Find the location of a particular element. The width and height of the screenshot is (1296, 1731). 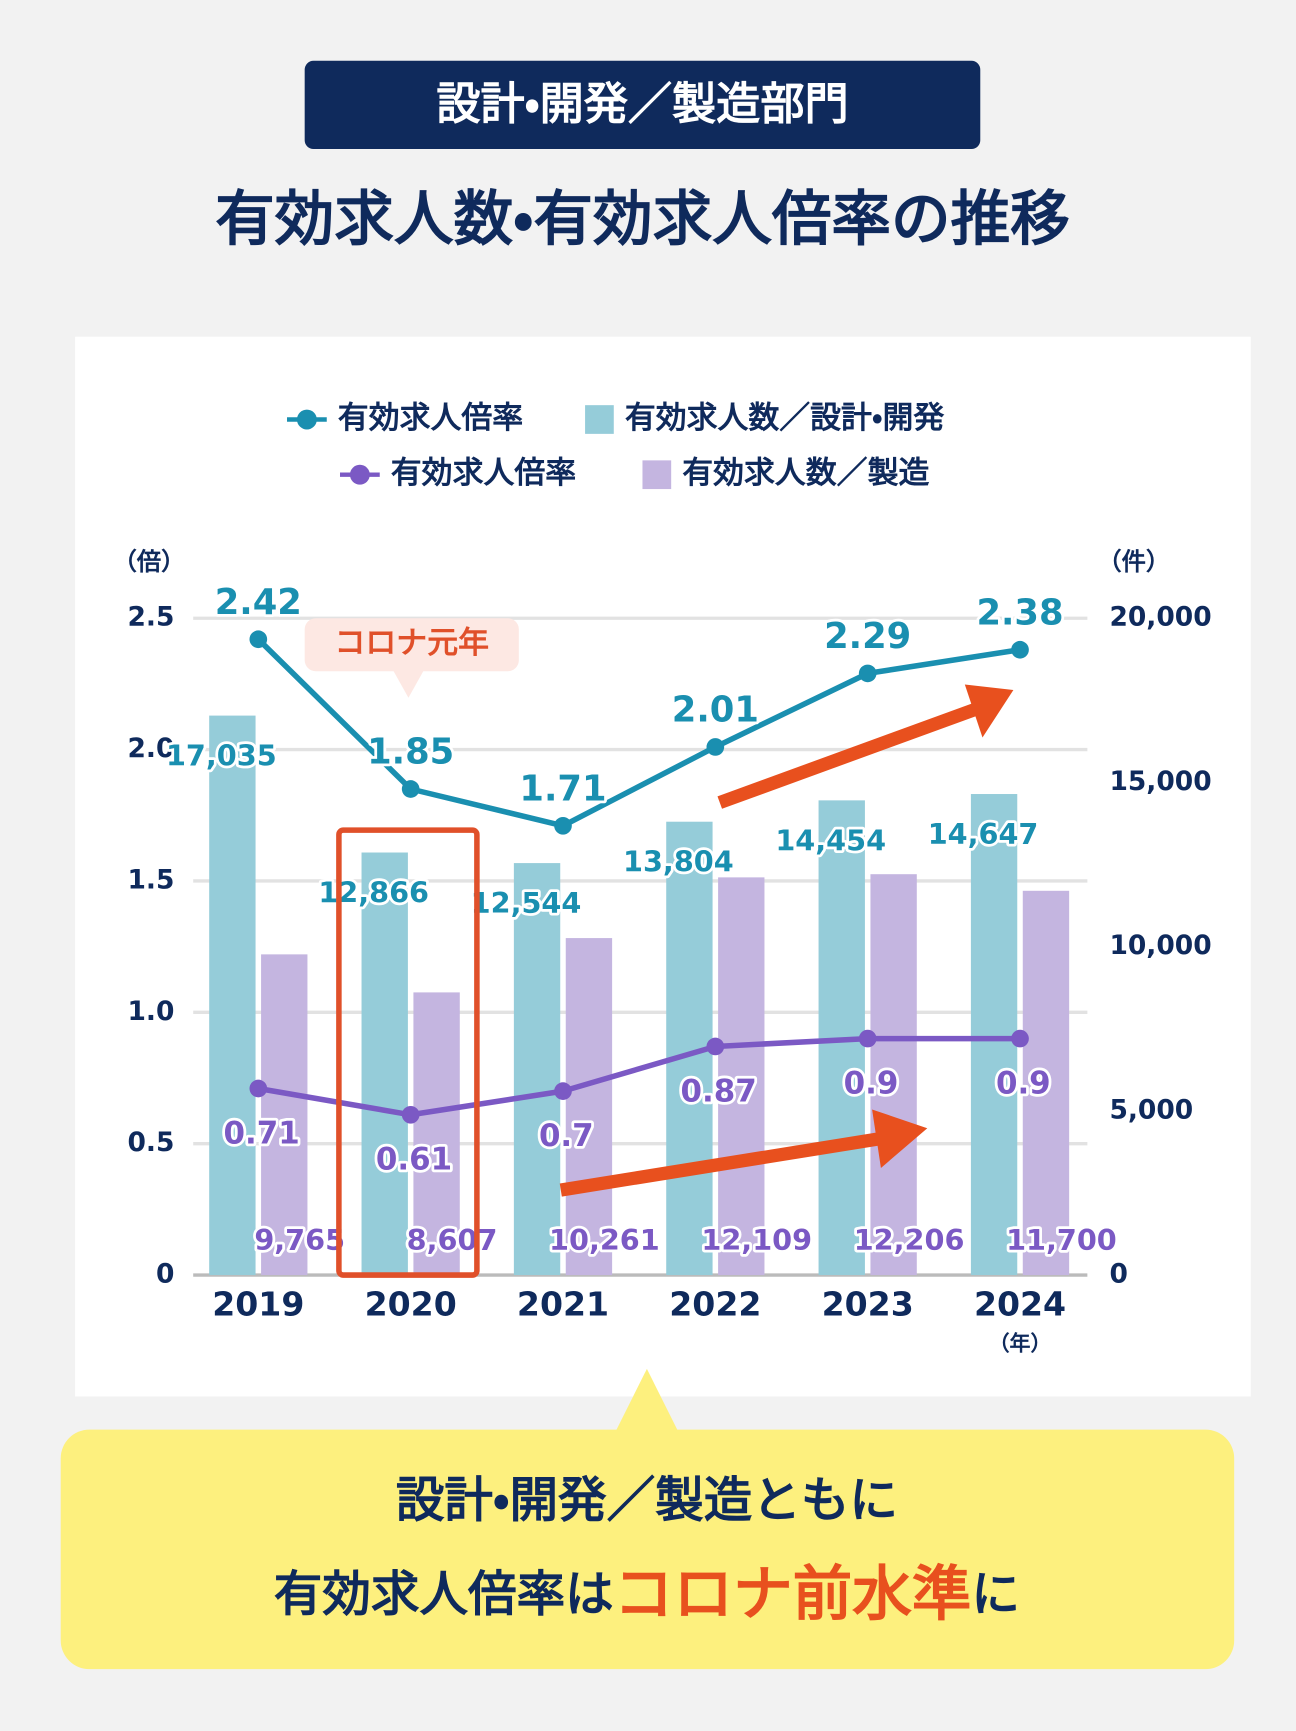

title: 有効求人数・有効求人倍率の推移 is located at coordinates (642, 220).